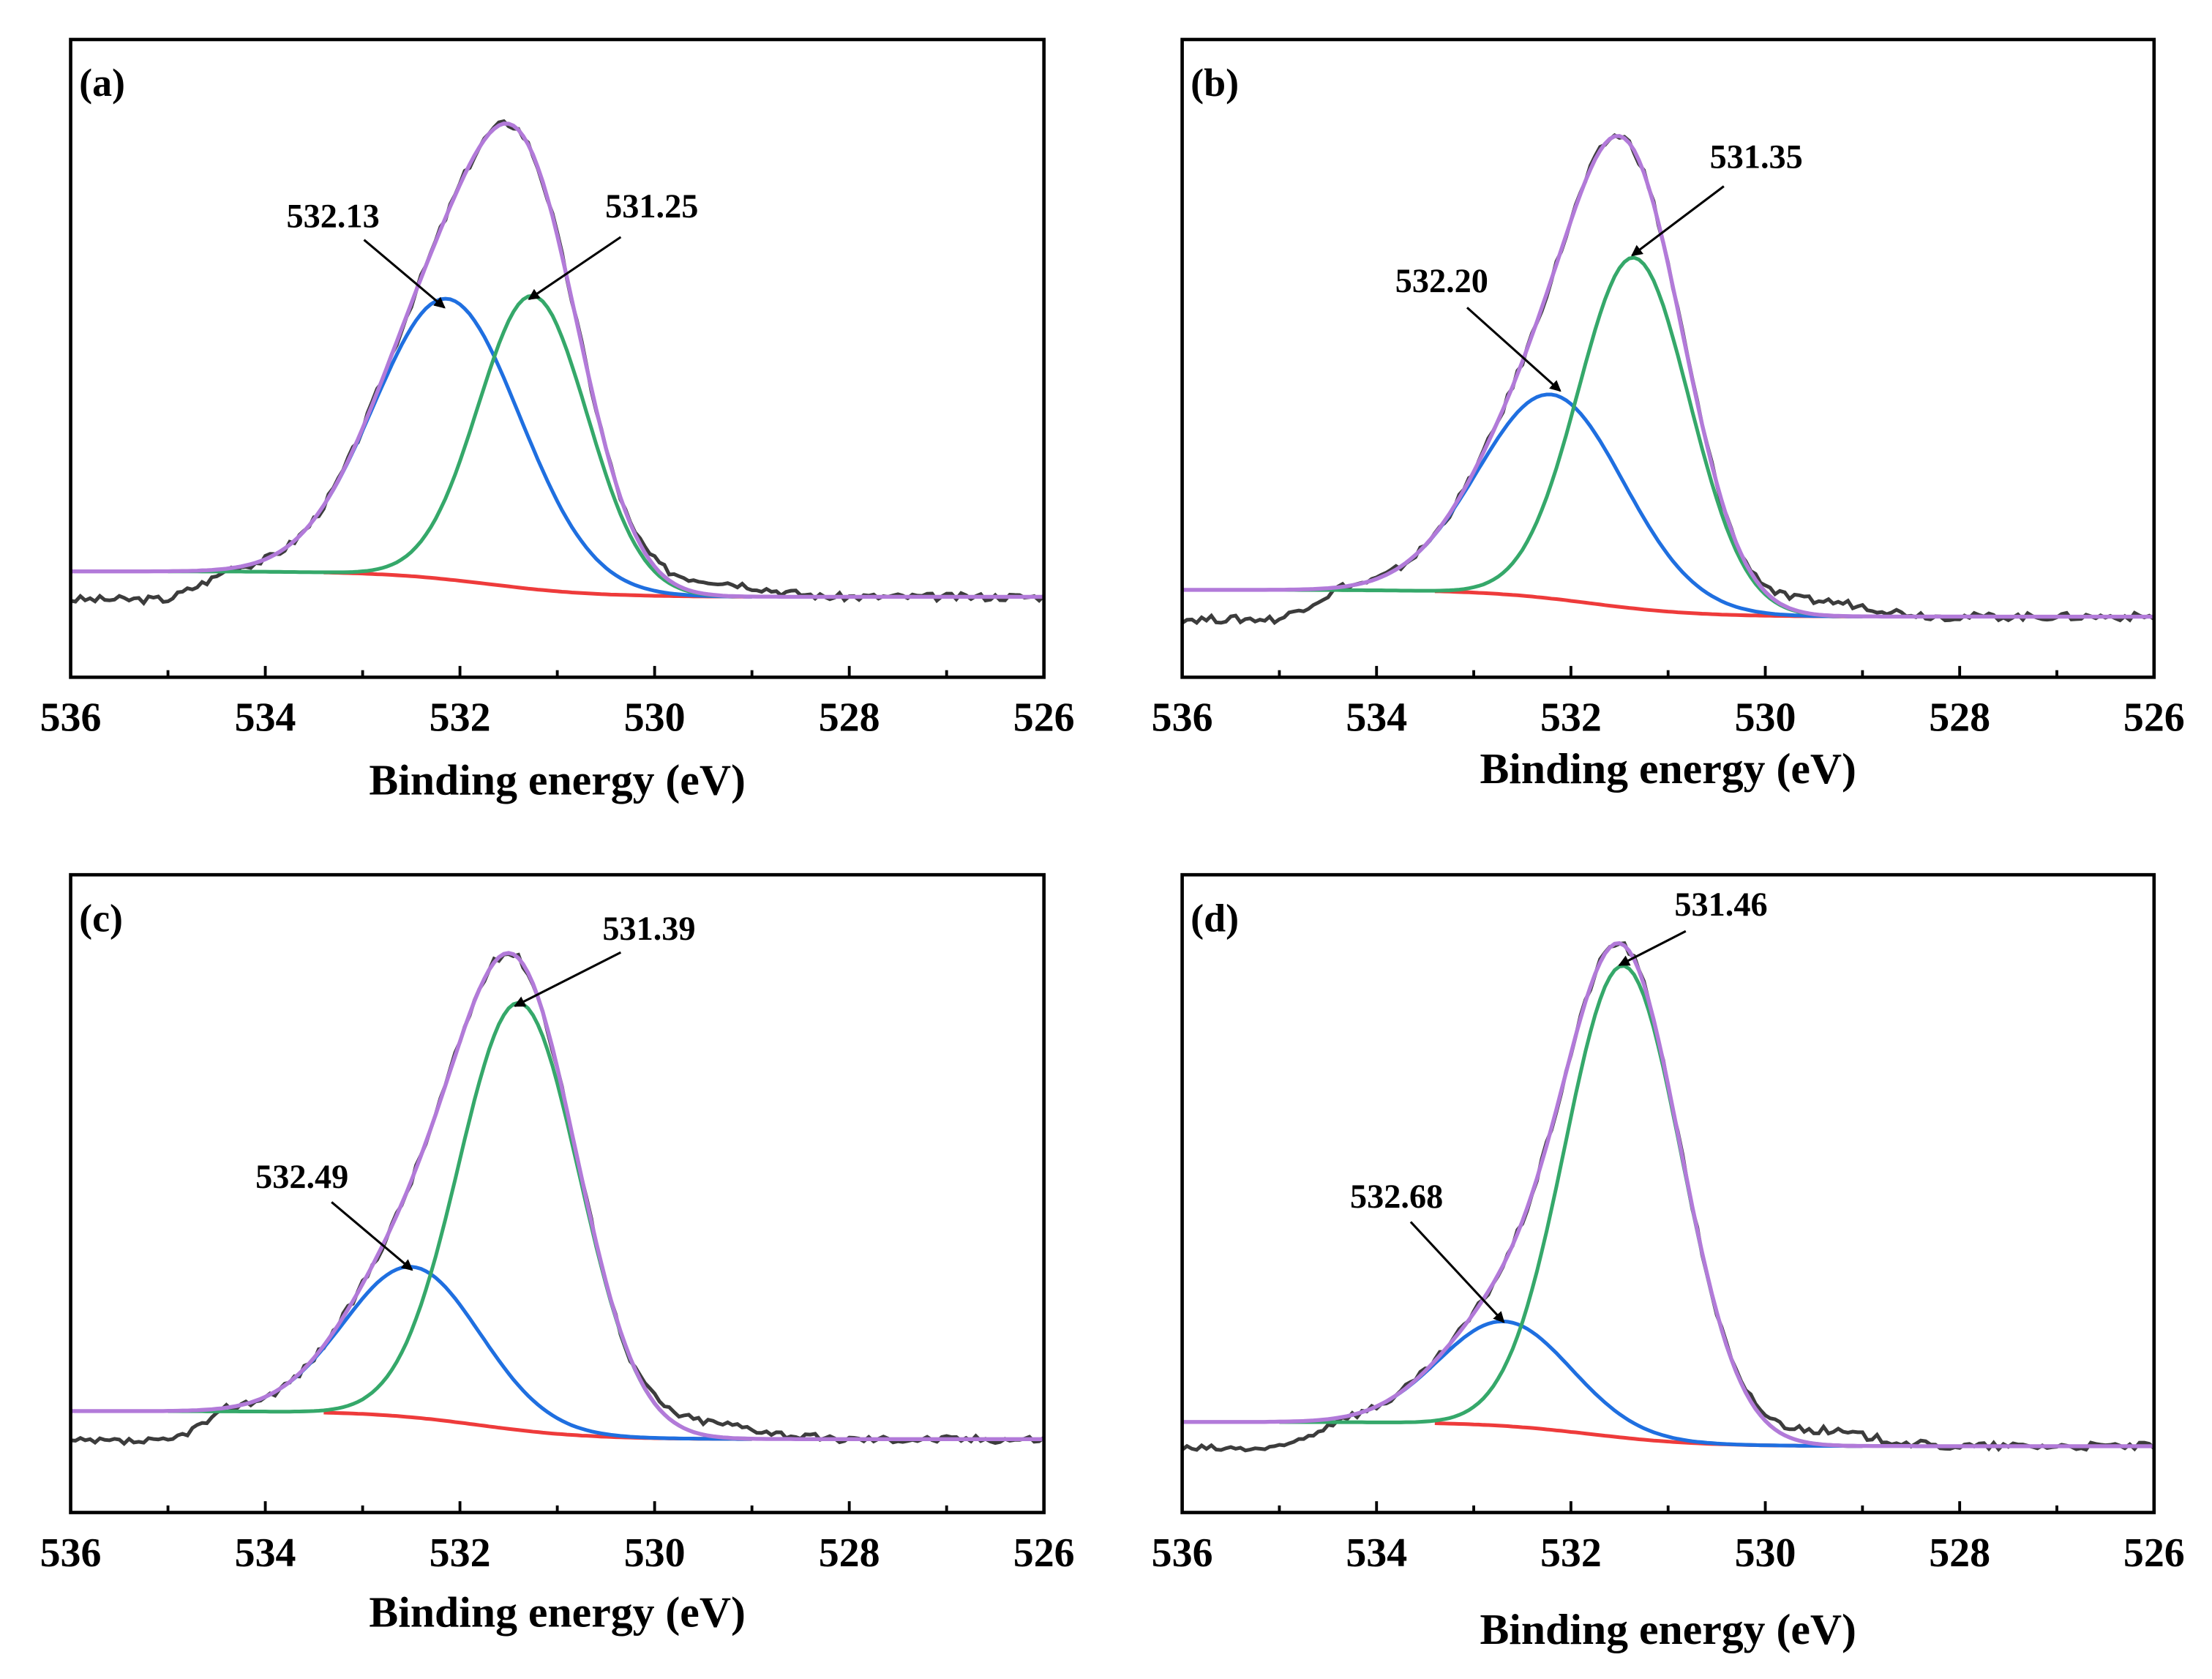  What do you see at coordinates (651, 206) in the screenshot?
I see `peak-annotation: 531.25` at bounding box center [651, 206].